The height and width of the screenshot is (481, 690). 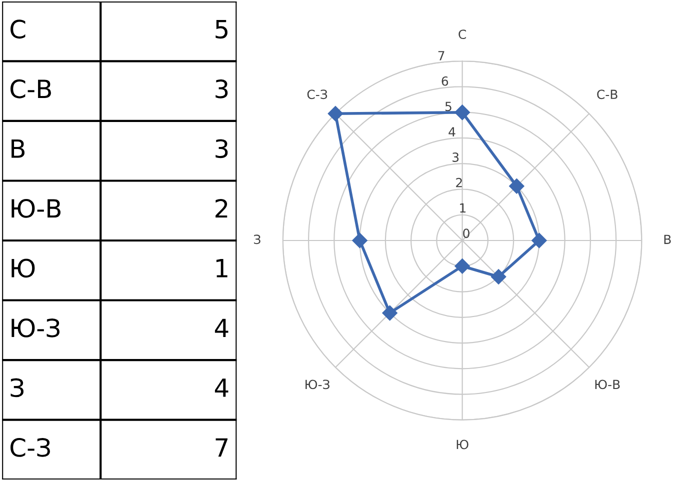 I want to click on category-label: С-В, so click(x=30, y=88).